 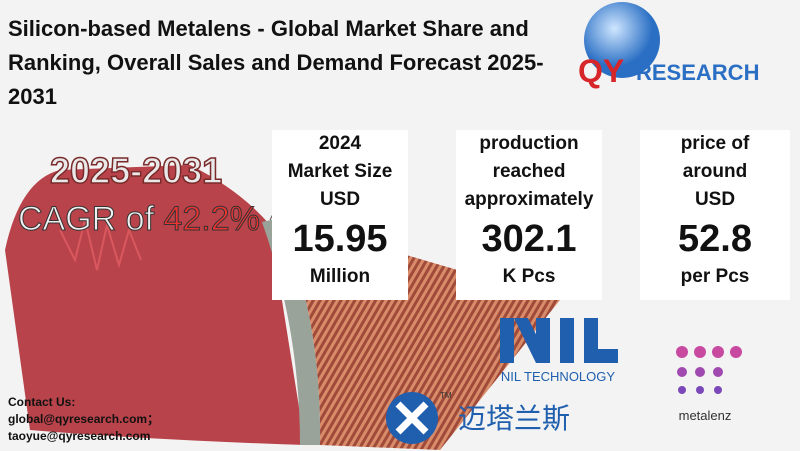 I want to click on cagr-label: CAGR of, so click(x=90, y=219).